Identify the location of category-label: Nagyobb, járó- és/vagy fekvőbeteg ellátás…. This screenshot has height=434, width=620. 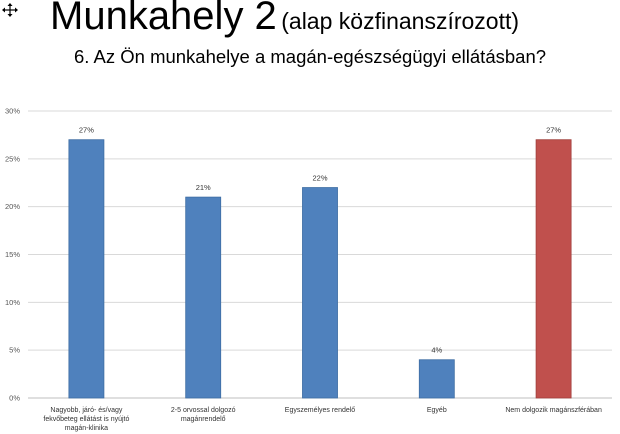
(86, 419).